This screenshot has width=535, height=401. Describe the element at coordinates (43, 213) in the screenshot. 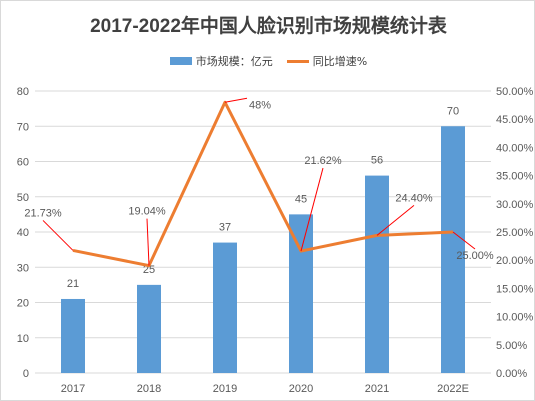

I see `line-data-label: 21.73%` at that location.